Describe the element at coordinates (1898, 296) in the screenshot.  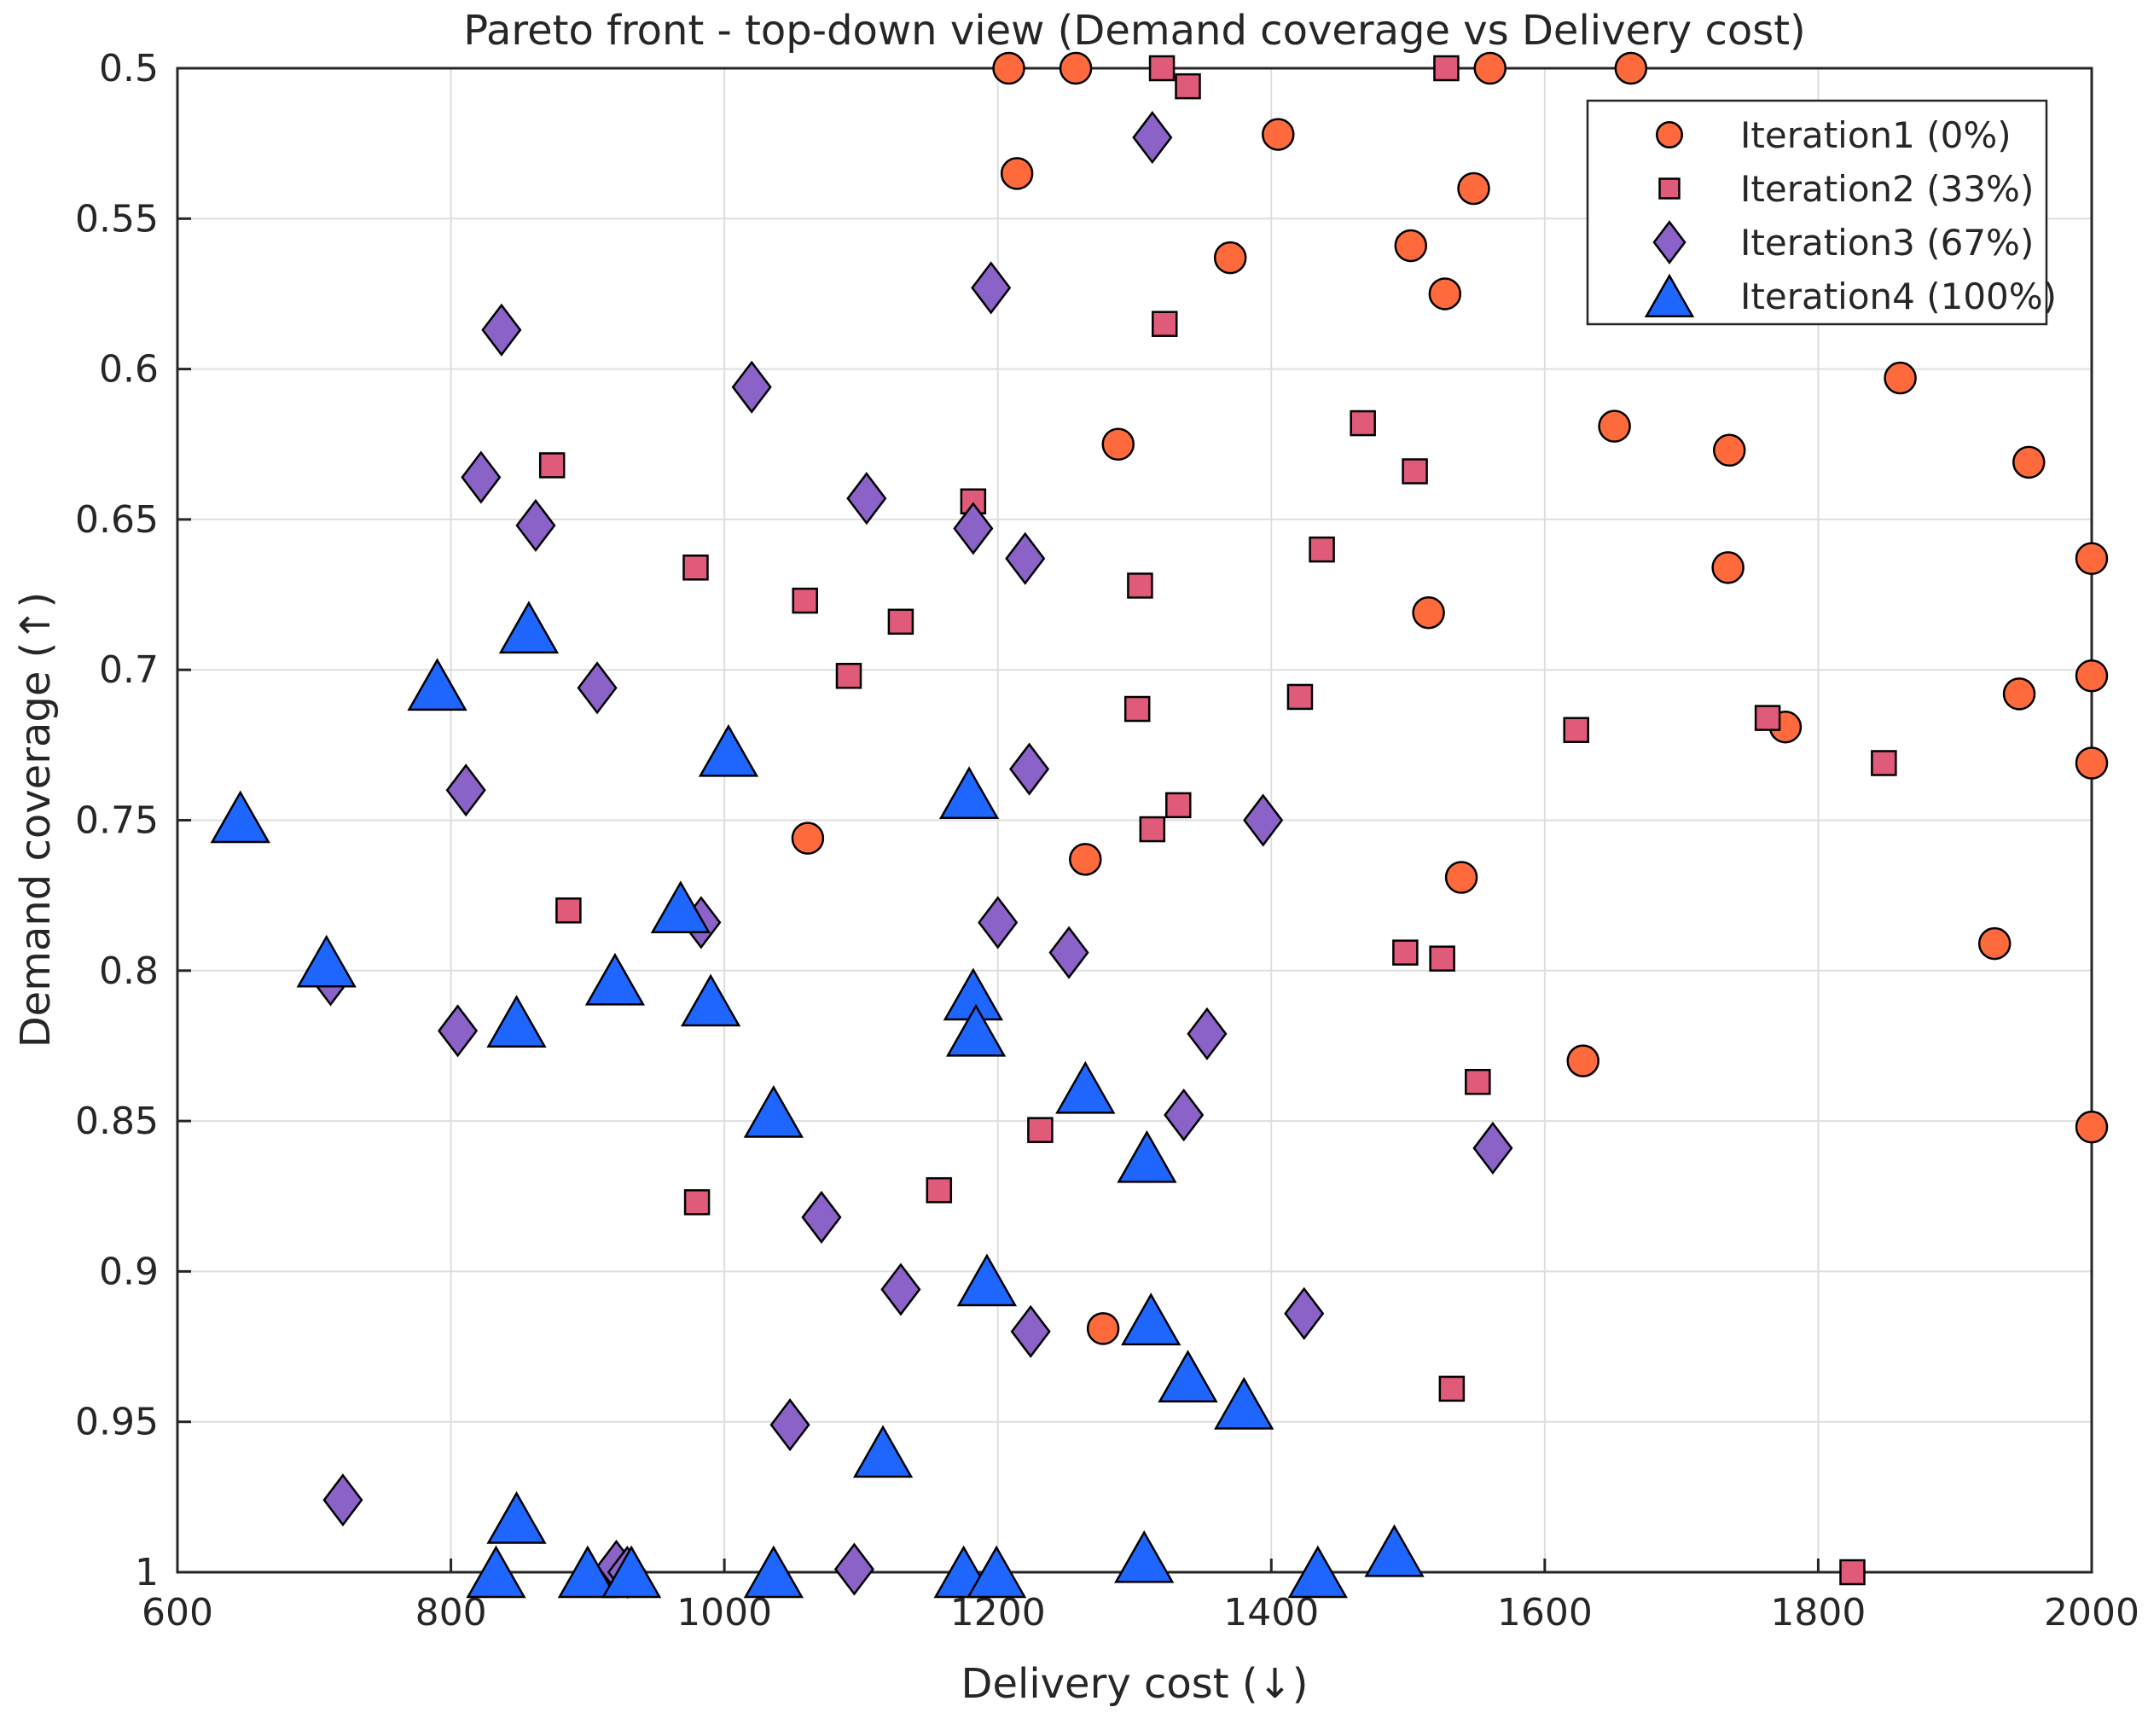
I see `legend-label: Iteration4 (100%)` at that location.